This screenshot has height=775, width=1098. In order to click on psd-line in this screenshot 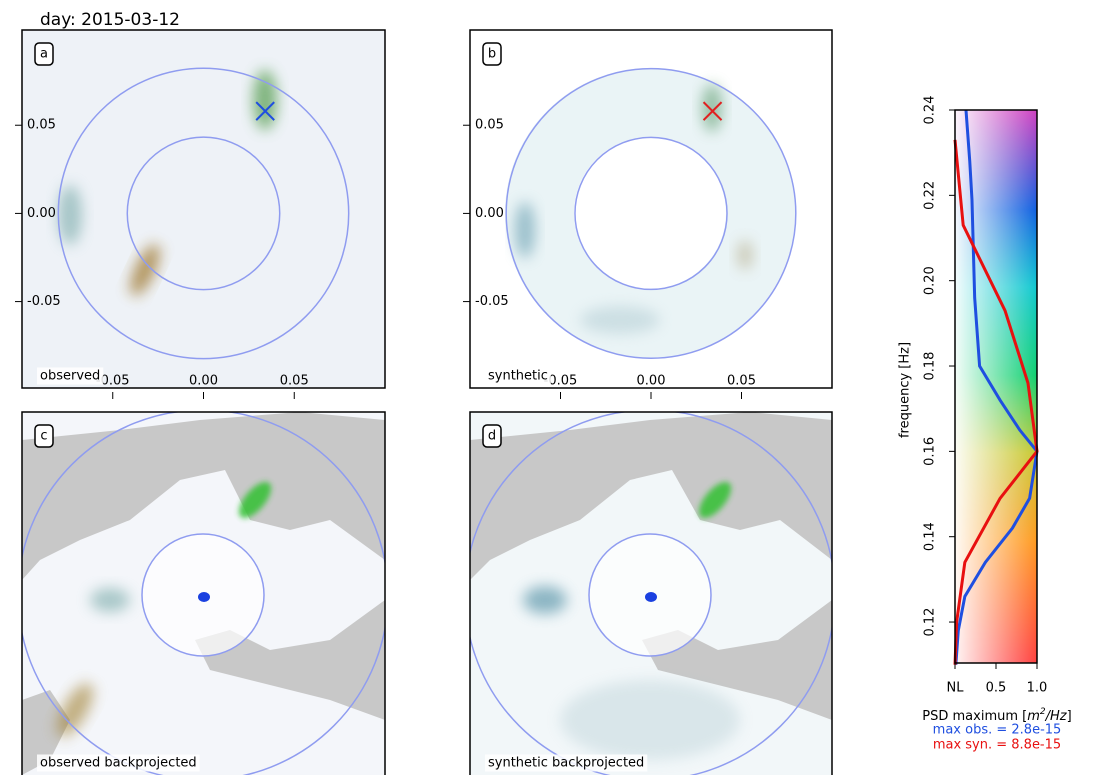, I will do `click(996, 387)`.